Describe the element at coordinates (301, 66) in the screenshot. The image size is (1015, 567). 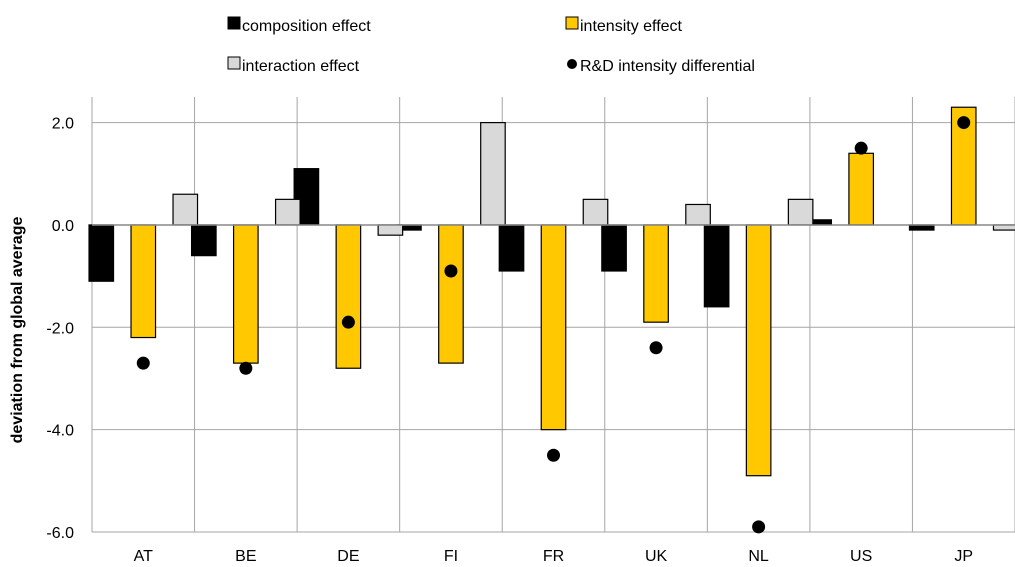
I see `legend-label: interaction effect` at that location.